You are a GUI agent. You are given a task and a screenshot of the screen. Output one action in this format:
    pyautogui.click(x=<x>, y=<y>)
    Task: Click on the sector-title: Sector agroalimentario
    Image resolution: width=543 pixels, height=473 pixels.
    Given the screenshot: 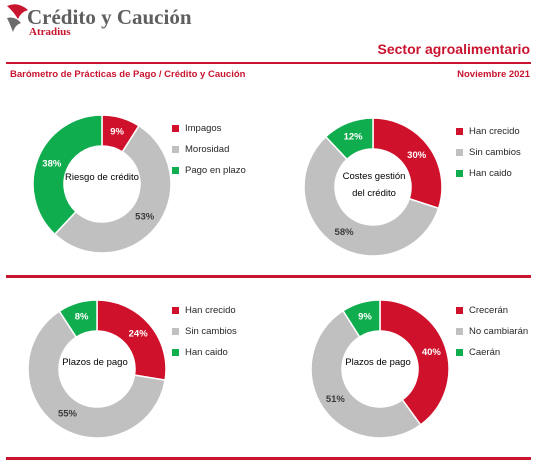 What is the action you would take?
    pyautogui.click(x=454, y=49)
    